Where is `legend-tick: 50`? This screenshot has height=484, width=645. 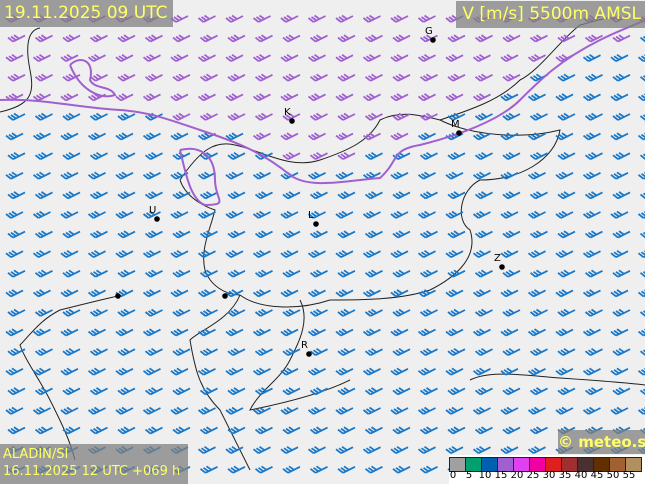 legend-tick: 50 is located at coordinates (613, 475).